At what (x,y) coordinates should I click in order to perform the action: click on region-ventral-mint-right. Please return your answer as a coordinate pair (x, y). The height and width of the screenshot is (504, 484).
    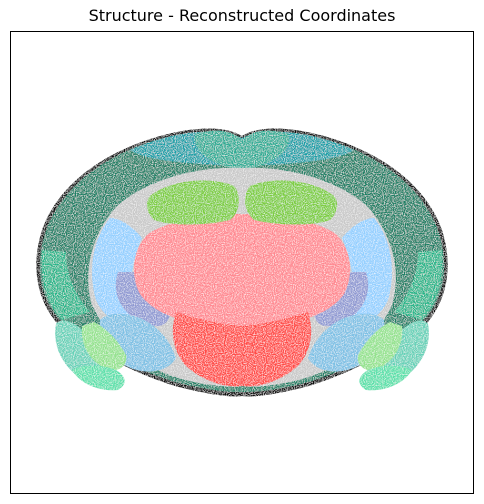
    Looking at the image, I should click on (385, 378).